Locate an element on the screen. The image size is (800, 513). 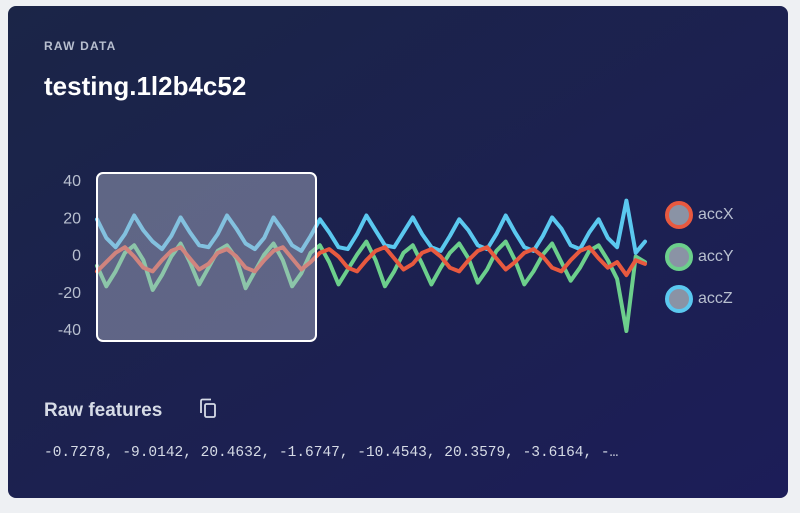
legend-label: accY is located at coordinates (716, 256).